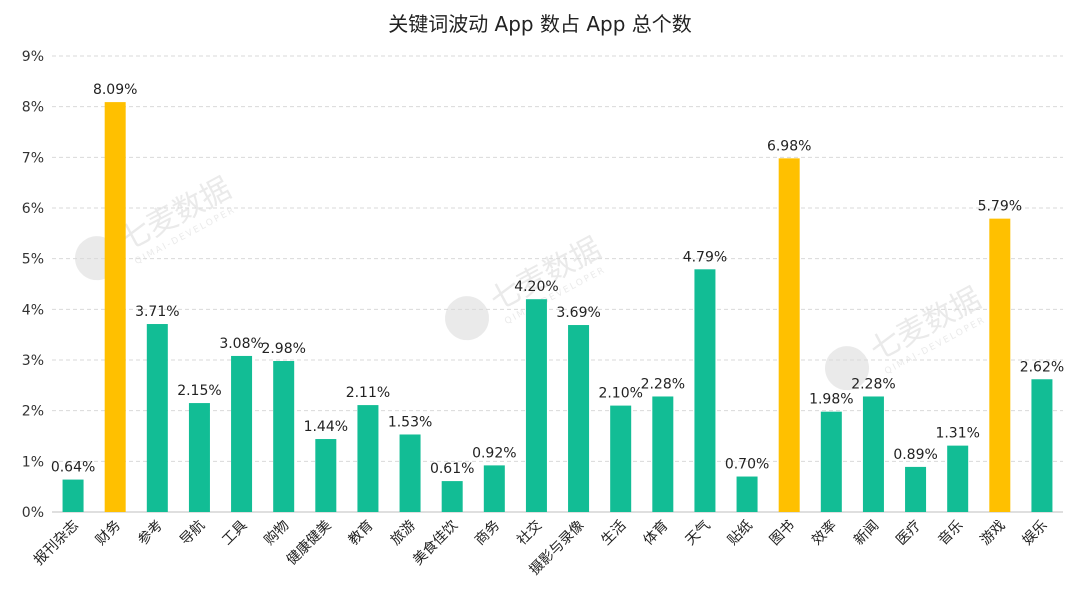  What do you see at coordinates (487, 533) in the screenshot?
I see `x-tick-label: 商务` at bounding box center [487, 533].